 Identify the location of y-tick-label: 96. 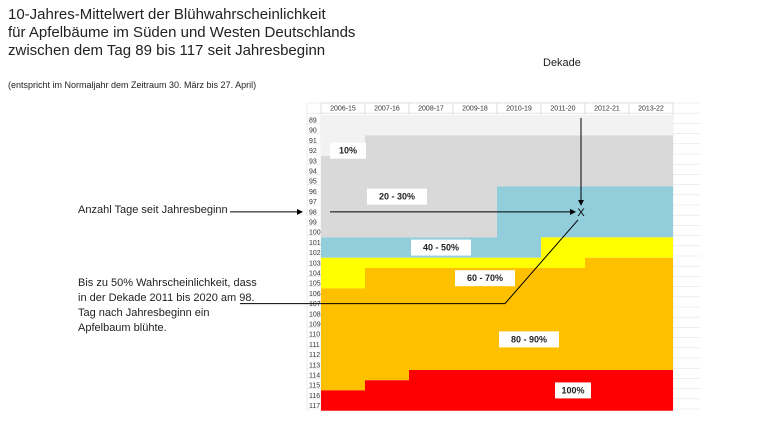
(313, 192).